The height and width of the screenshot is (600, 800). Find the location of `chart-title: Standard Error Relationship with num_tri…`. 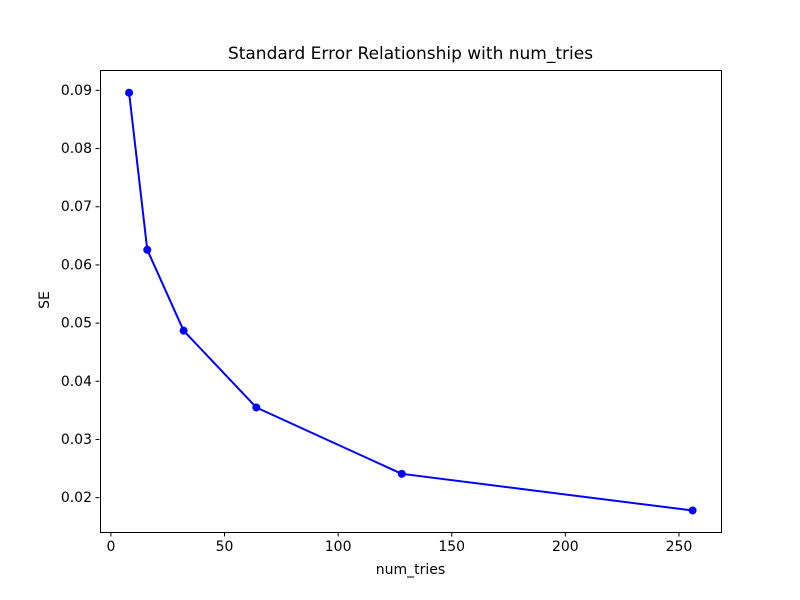

chart-title: Standard Error Relationship with num_tri… is located at coordinates (410, 54).